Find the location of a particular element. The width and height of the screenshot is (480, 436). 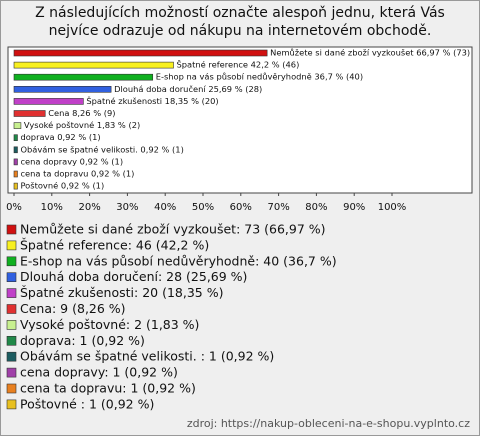

legend-label: Obávám se špatné velikosti. : 1 (0,92 %) is located at coordinates (147, 356).